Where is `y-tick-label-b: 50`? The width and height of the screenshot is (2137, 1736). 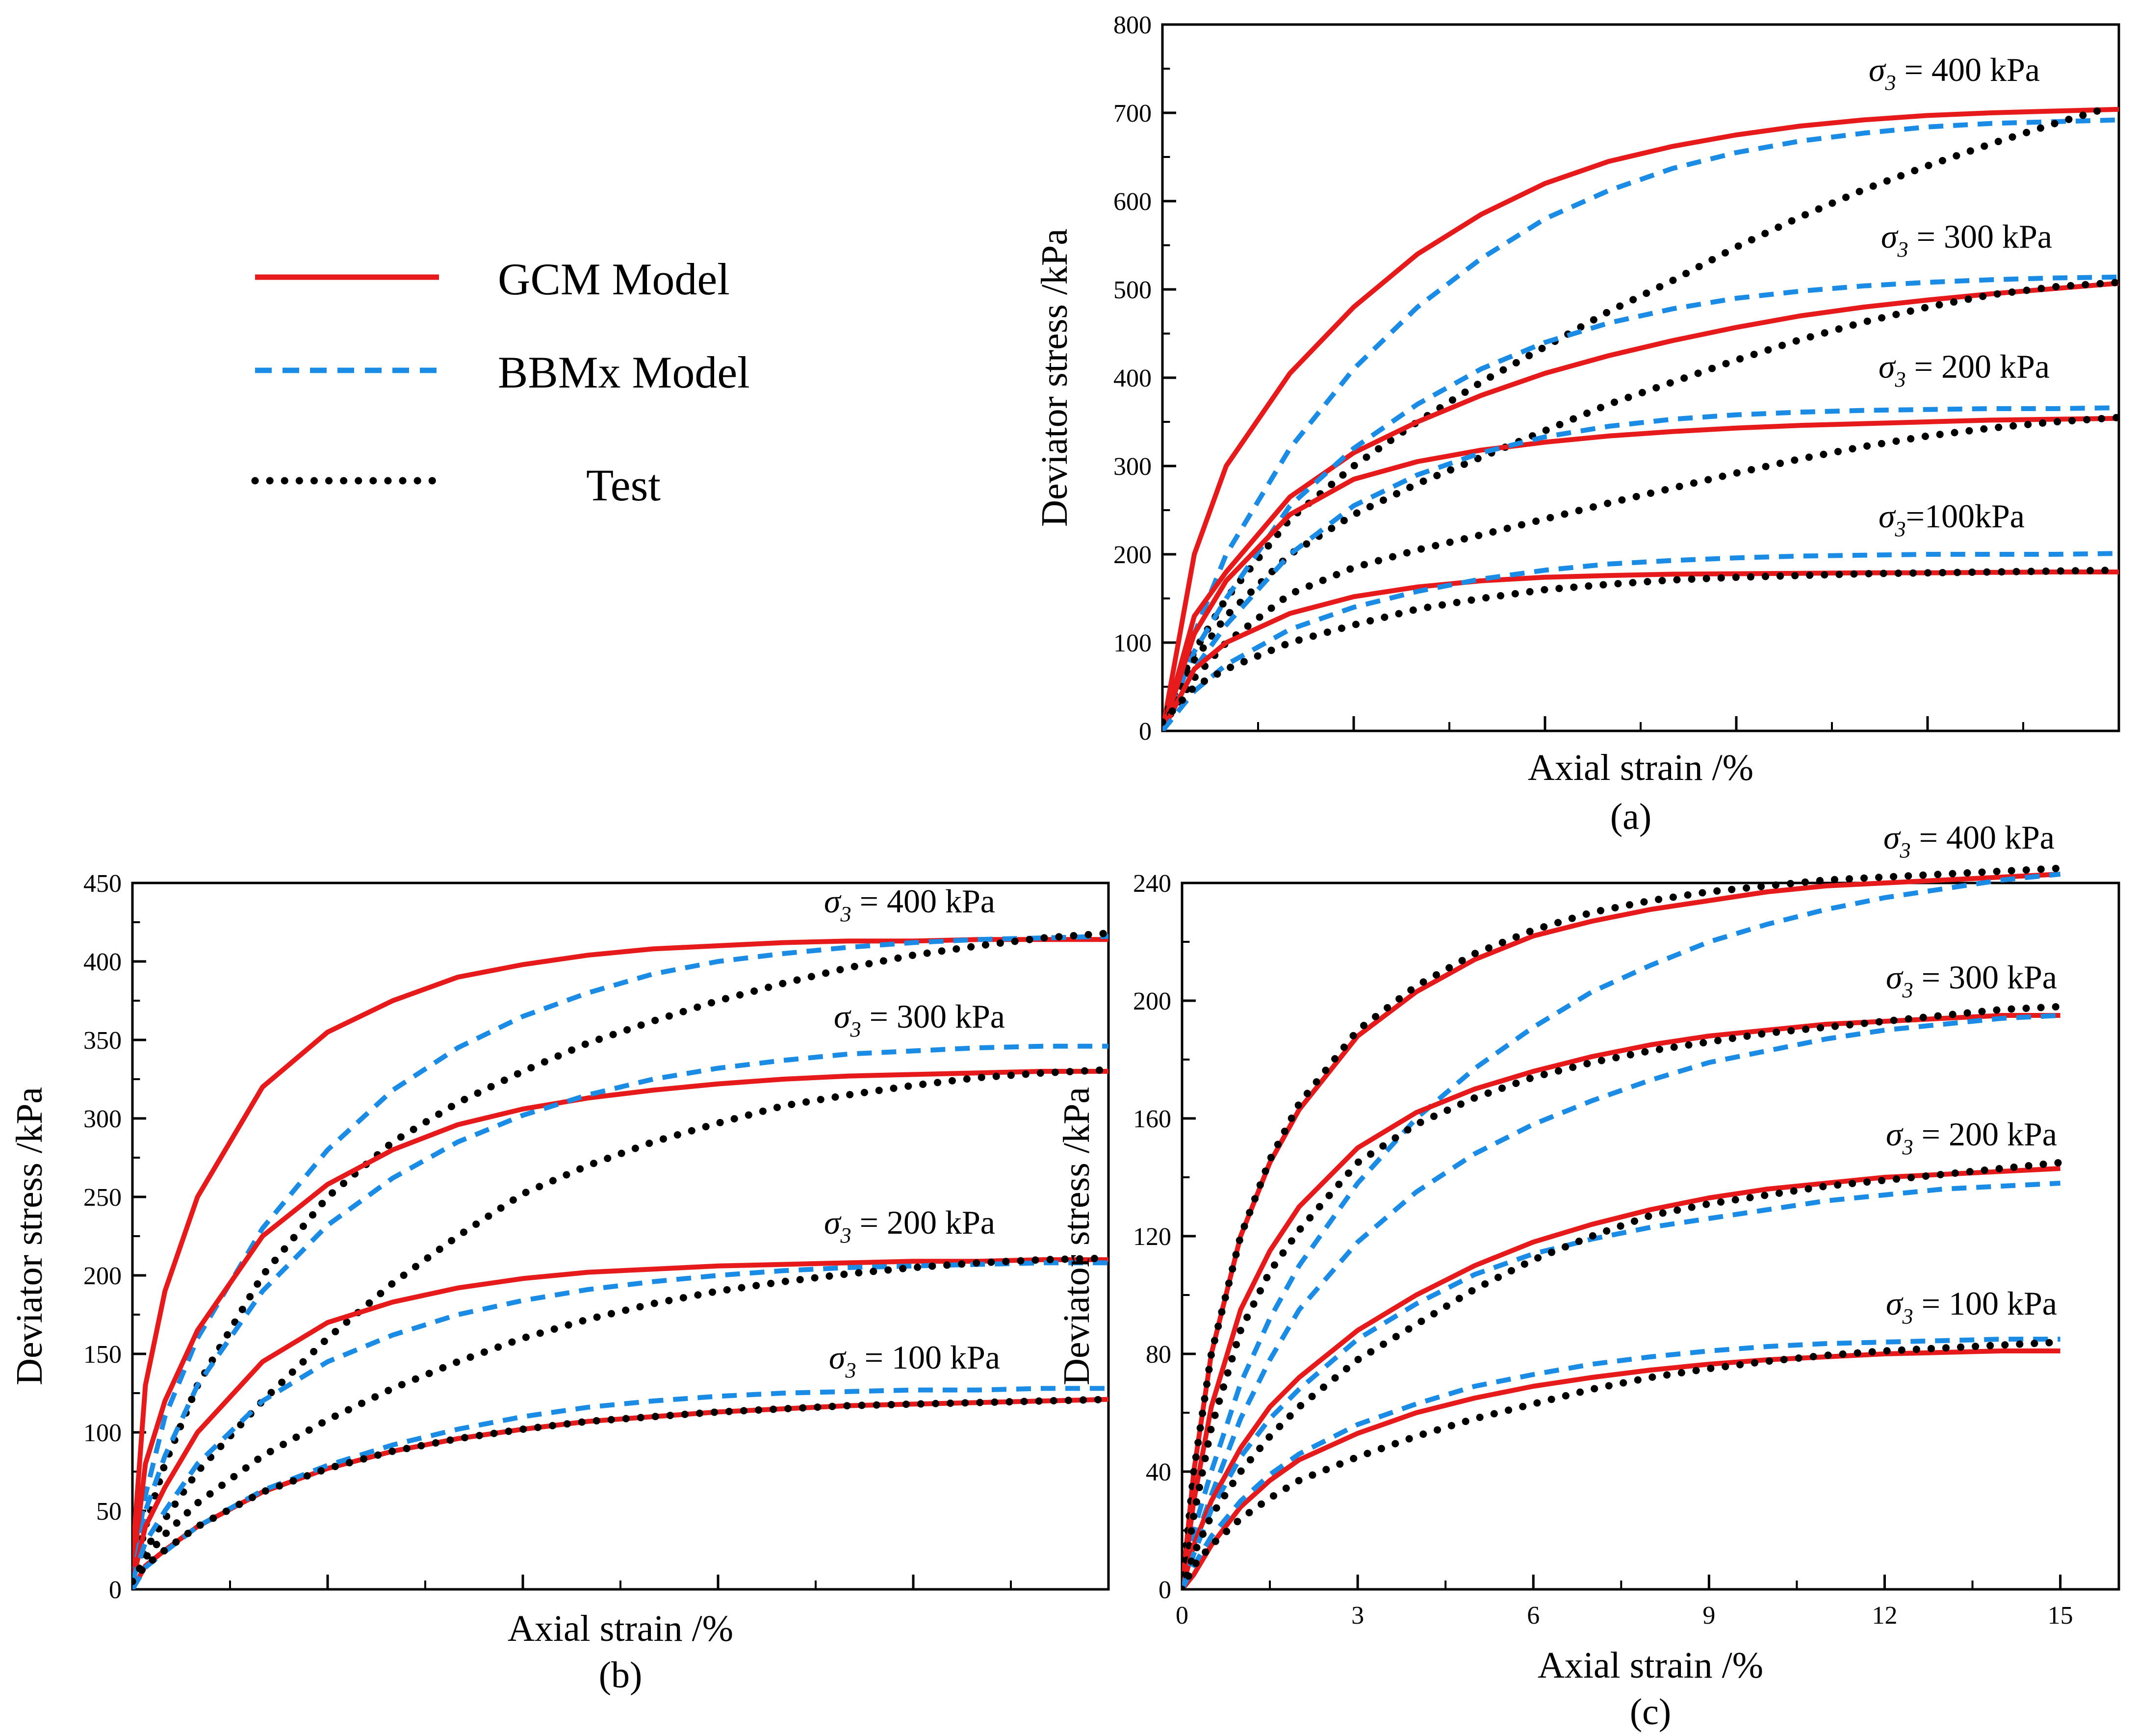 y-tick-label-b: 50 is located at coordinates (109, 1512).